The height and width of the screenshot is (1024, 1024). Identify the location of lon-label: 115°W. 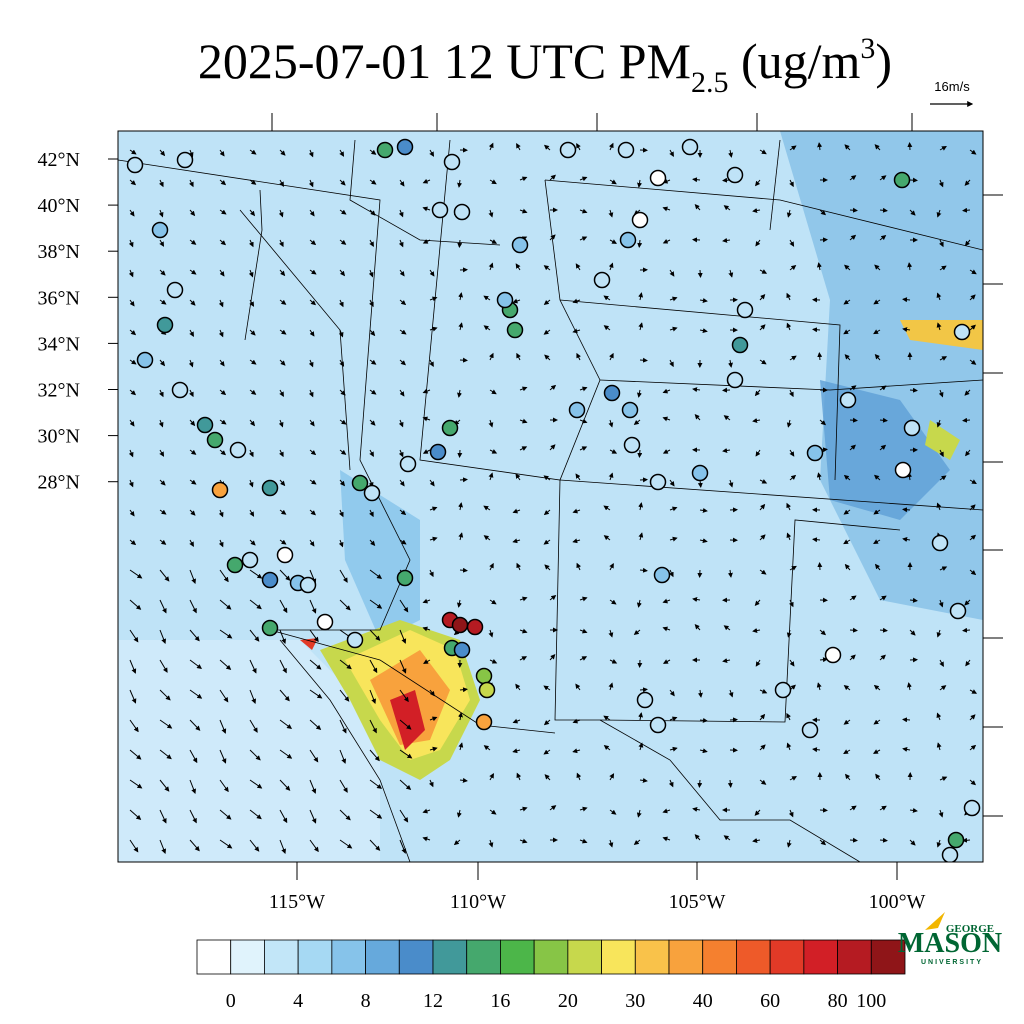
(297, 902).